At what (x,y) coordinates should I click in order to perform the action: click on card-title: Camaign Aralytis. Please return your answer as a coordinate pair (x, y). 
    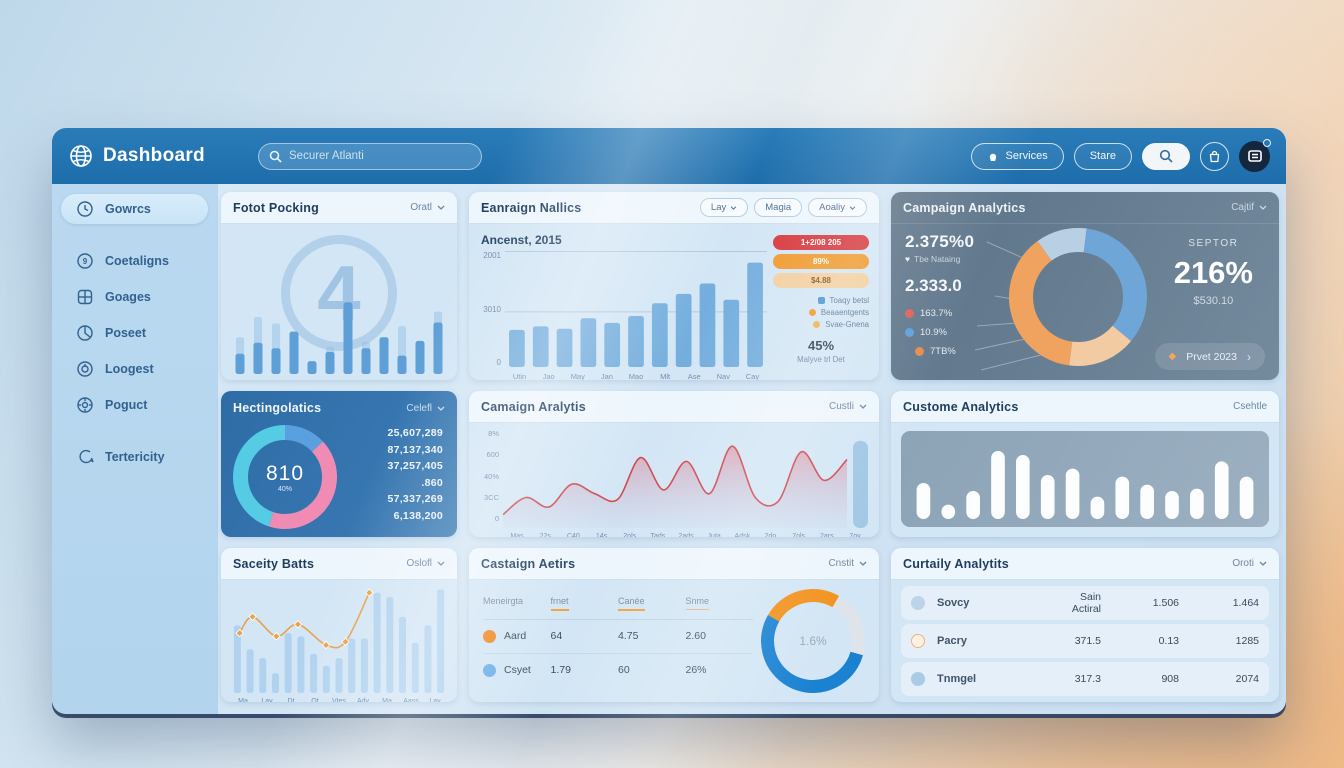
    Looking at the image, I should click on (533, 406).